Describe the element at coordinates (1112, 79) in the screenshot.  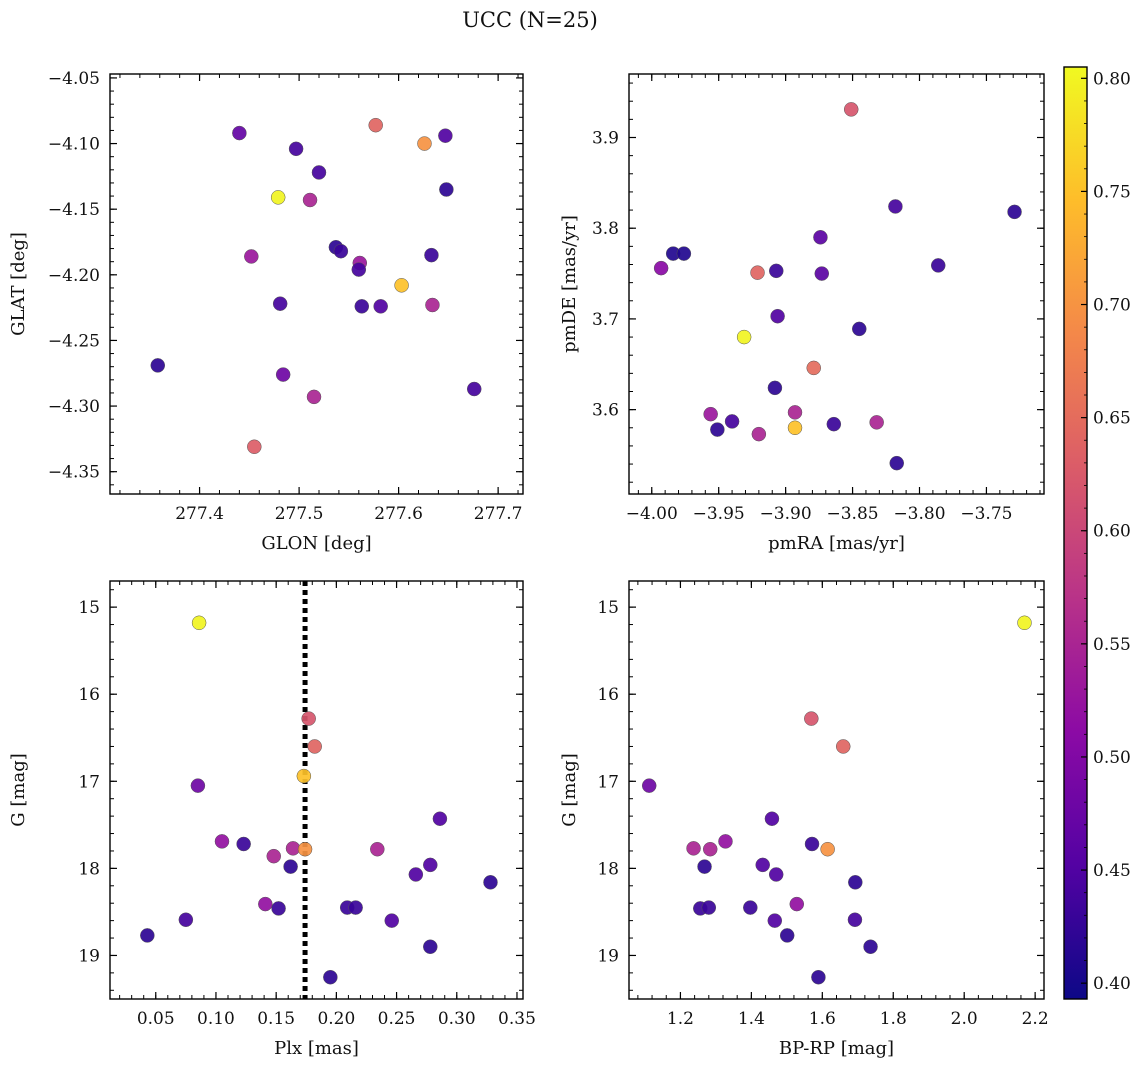
I see `colorbar-tick-label: 0.80` at that location.